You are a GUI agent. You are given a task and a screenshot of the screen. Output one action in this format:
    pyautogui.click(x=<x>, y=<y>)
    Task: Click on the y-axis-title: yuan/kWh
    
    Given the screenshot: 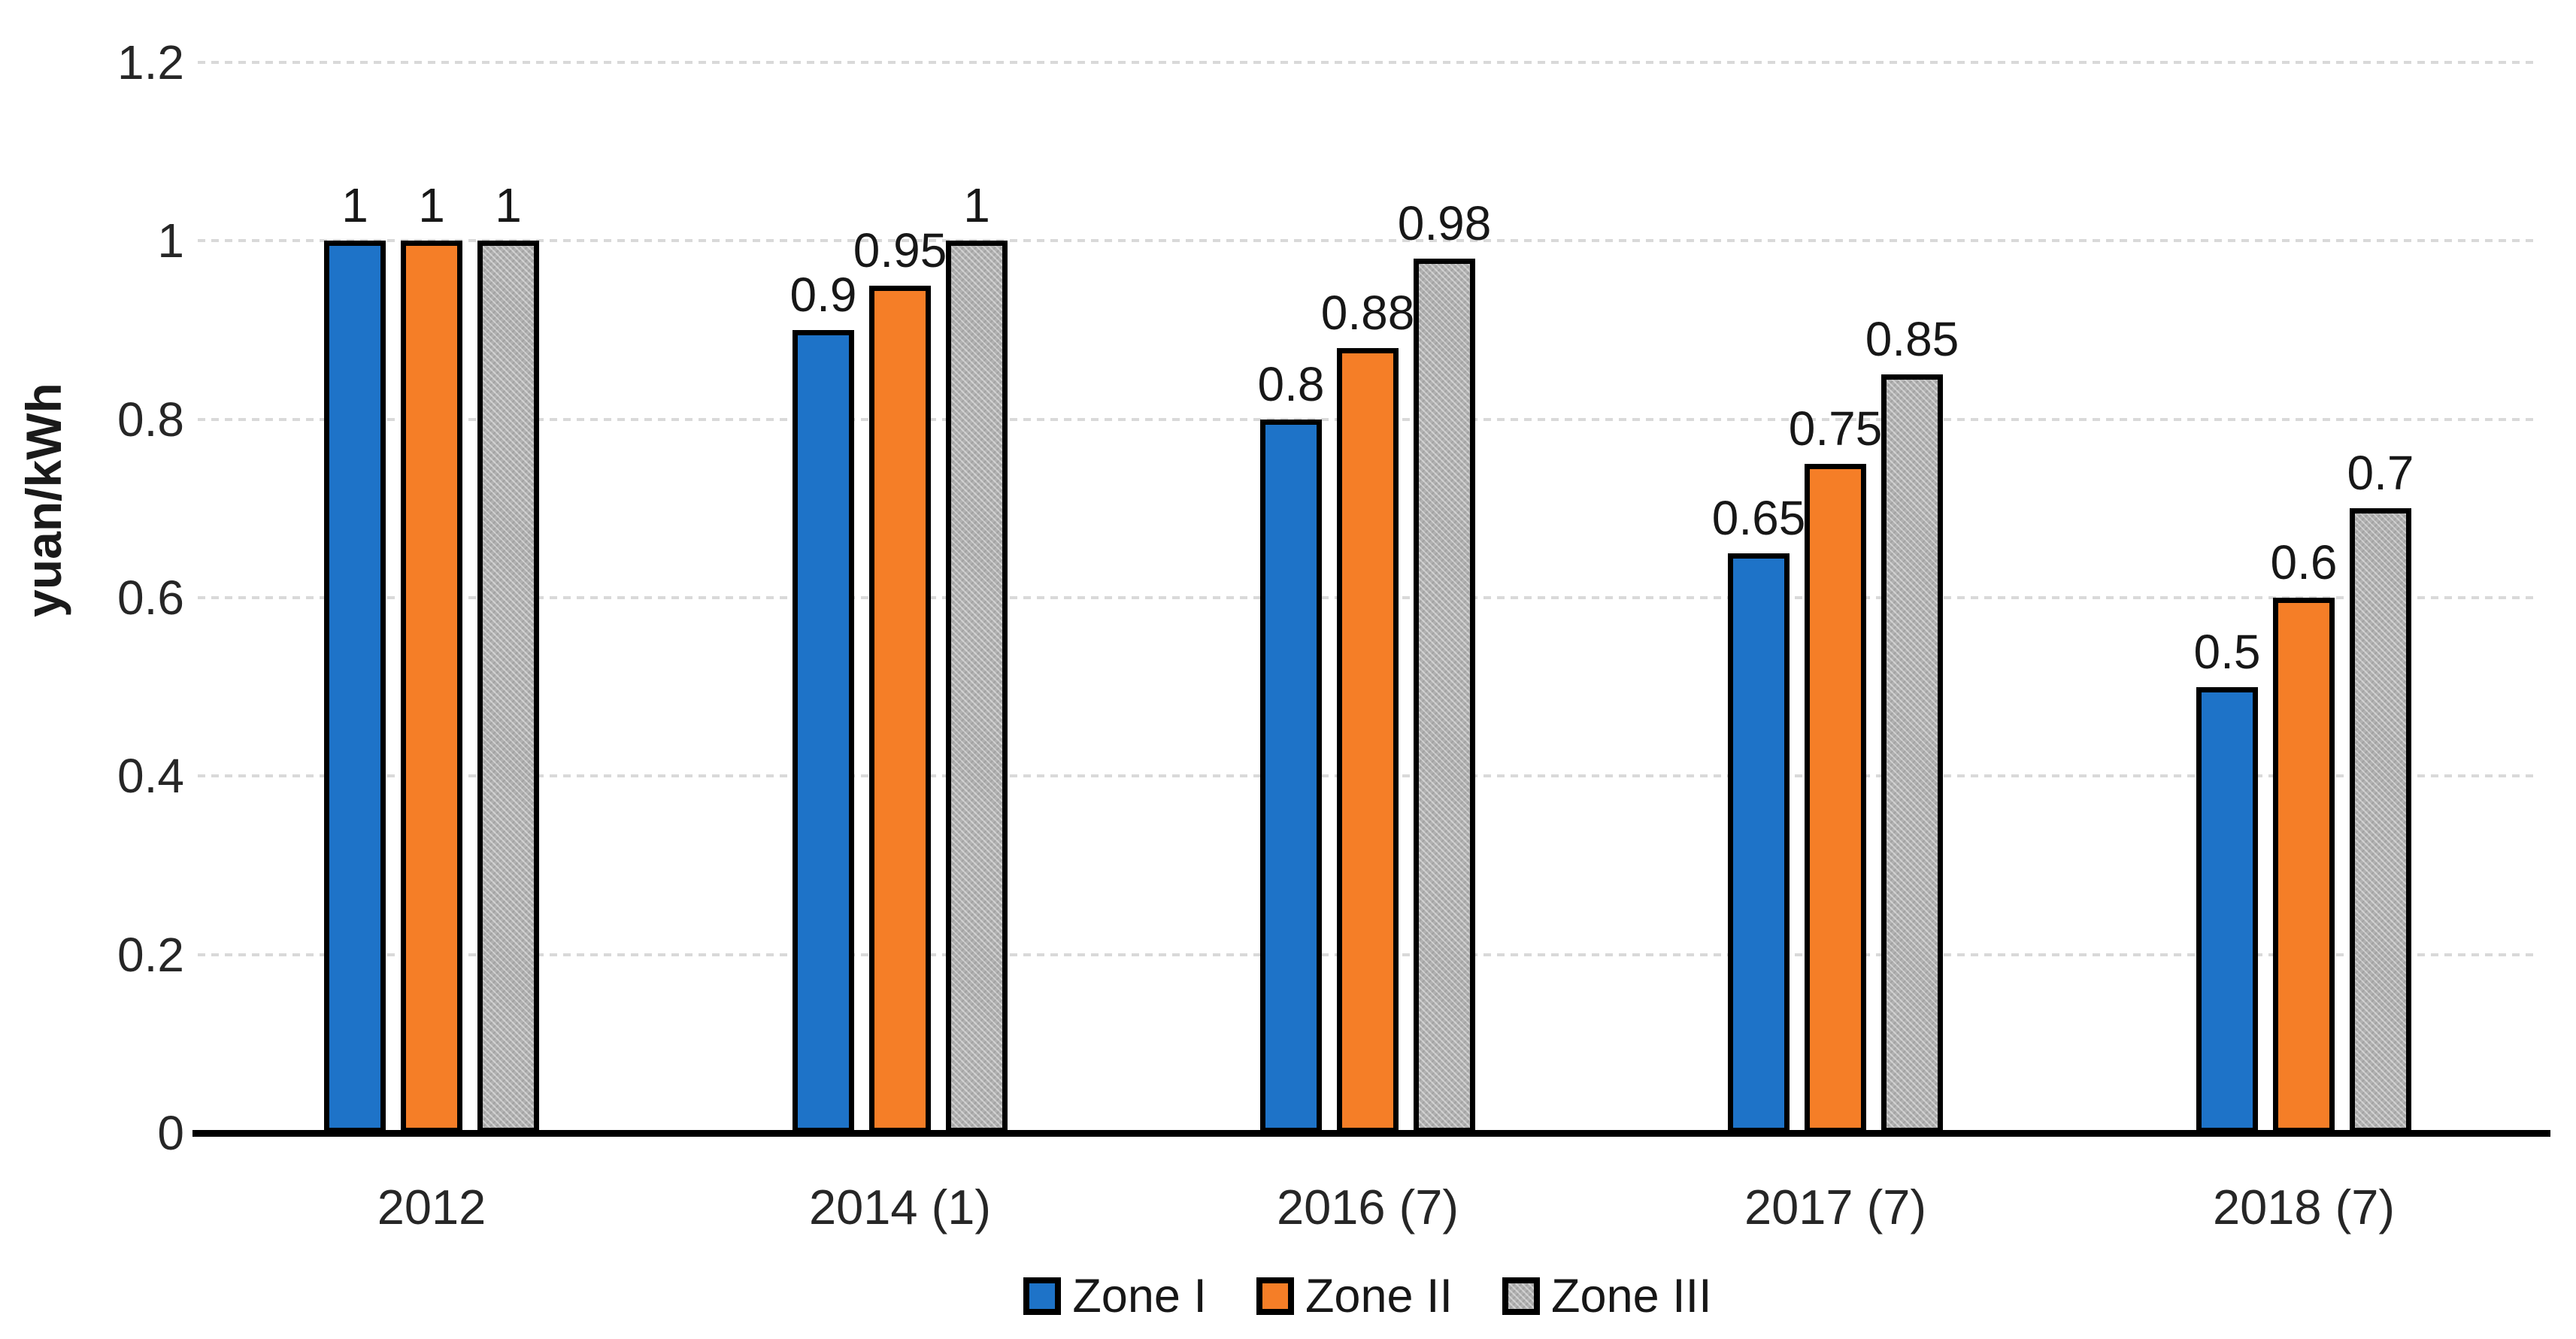 What is the action you would take?
    pyautogui.click(x=43, y=500)
    